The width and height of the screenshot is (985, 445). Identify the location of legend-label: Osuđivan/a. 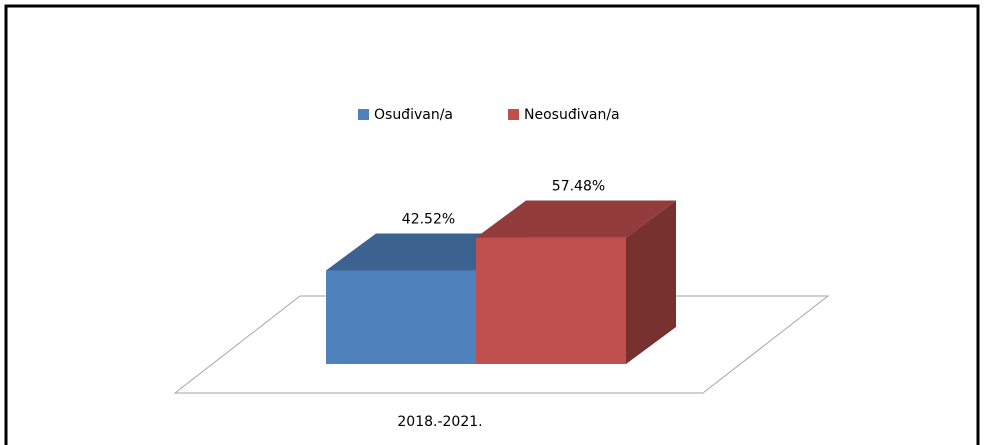
(413, 115).